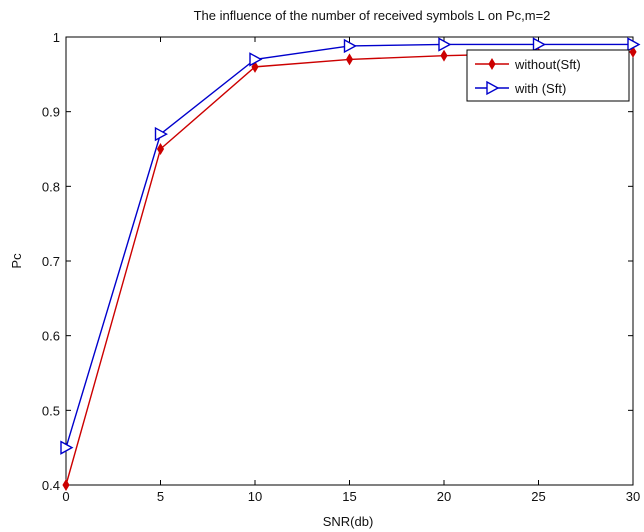 Image resolution: width=644 pixels, height=532 pixels. Describe the element at coordinates (348, 521) in the screenshot. I see `x-axis-label: SNR(db)` at that location.